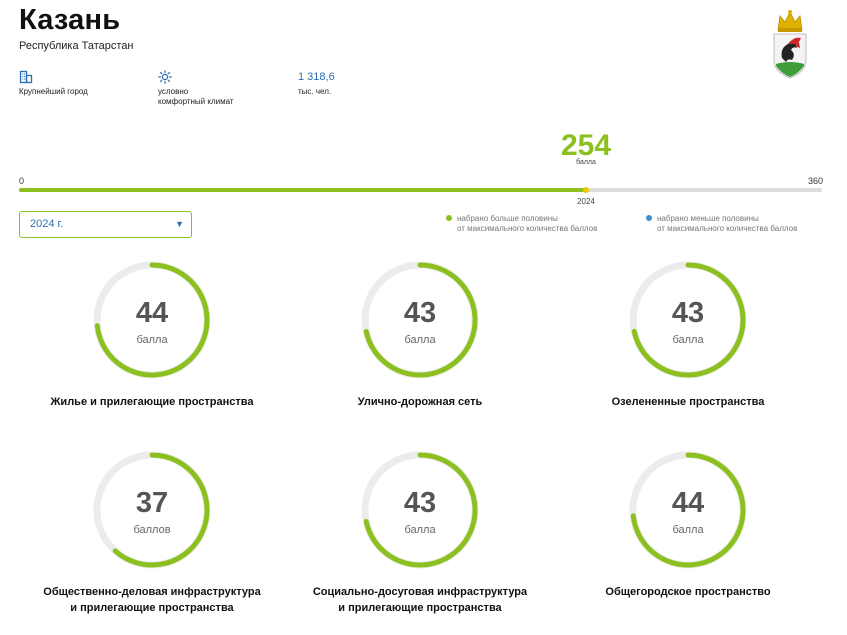 This screenshot has width=847, height=635. Describe the element at coordinates (790, 44) in the screenshot. I see `coat-of-arms-icon` at that location.